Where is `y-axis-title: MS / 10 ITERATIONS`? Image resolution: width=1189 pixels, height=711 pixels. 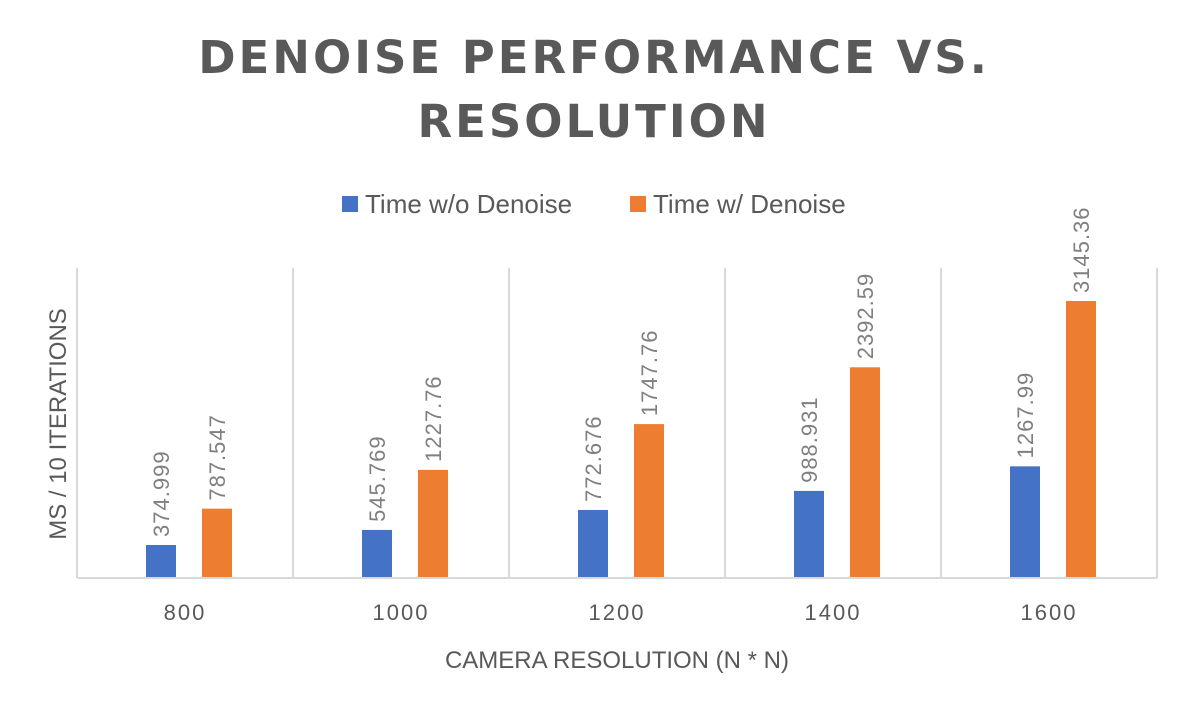 y-axis-title: MS / 10 ITERATIONS is located at coordinates (58, 424).